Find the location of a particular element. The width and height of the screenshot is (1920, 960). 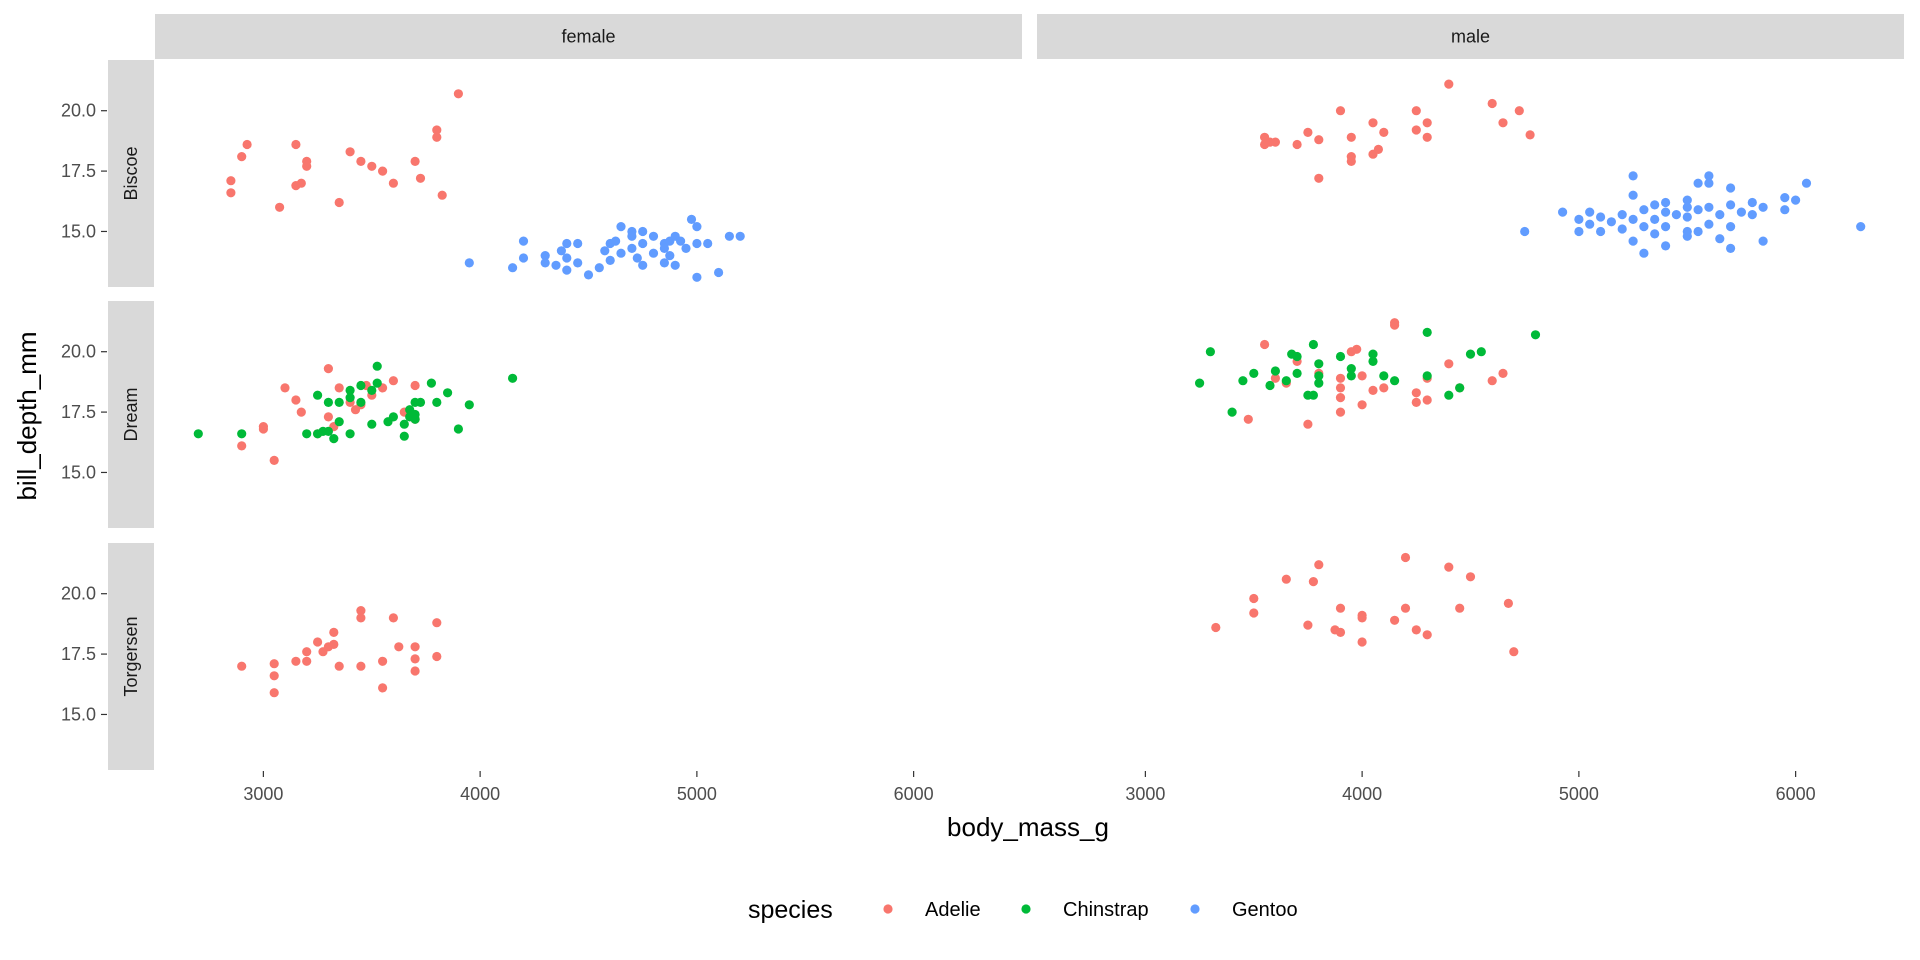

x-tick-label: 5000 is located at coordinates (1579, 794).